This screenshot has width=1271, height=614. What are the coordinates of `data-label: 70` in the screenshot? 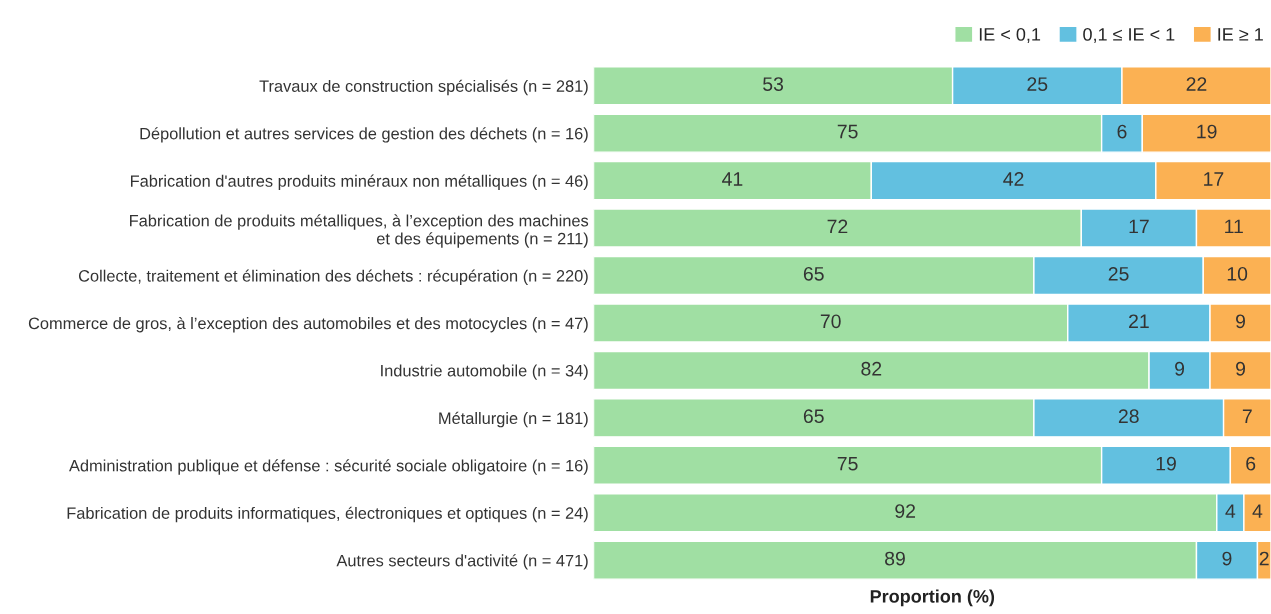 It's located at (830, 321).